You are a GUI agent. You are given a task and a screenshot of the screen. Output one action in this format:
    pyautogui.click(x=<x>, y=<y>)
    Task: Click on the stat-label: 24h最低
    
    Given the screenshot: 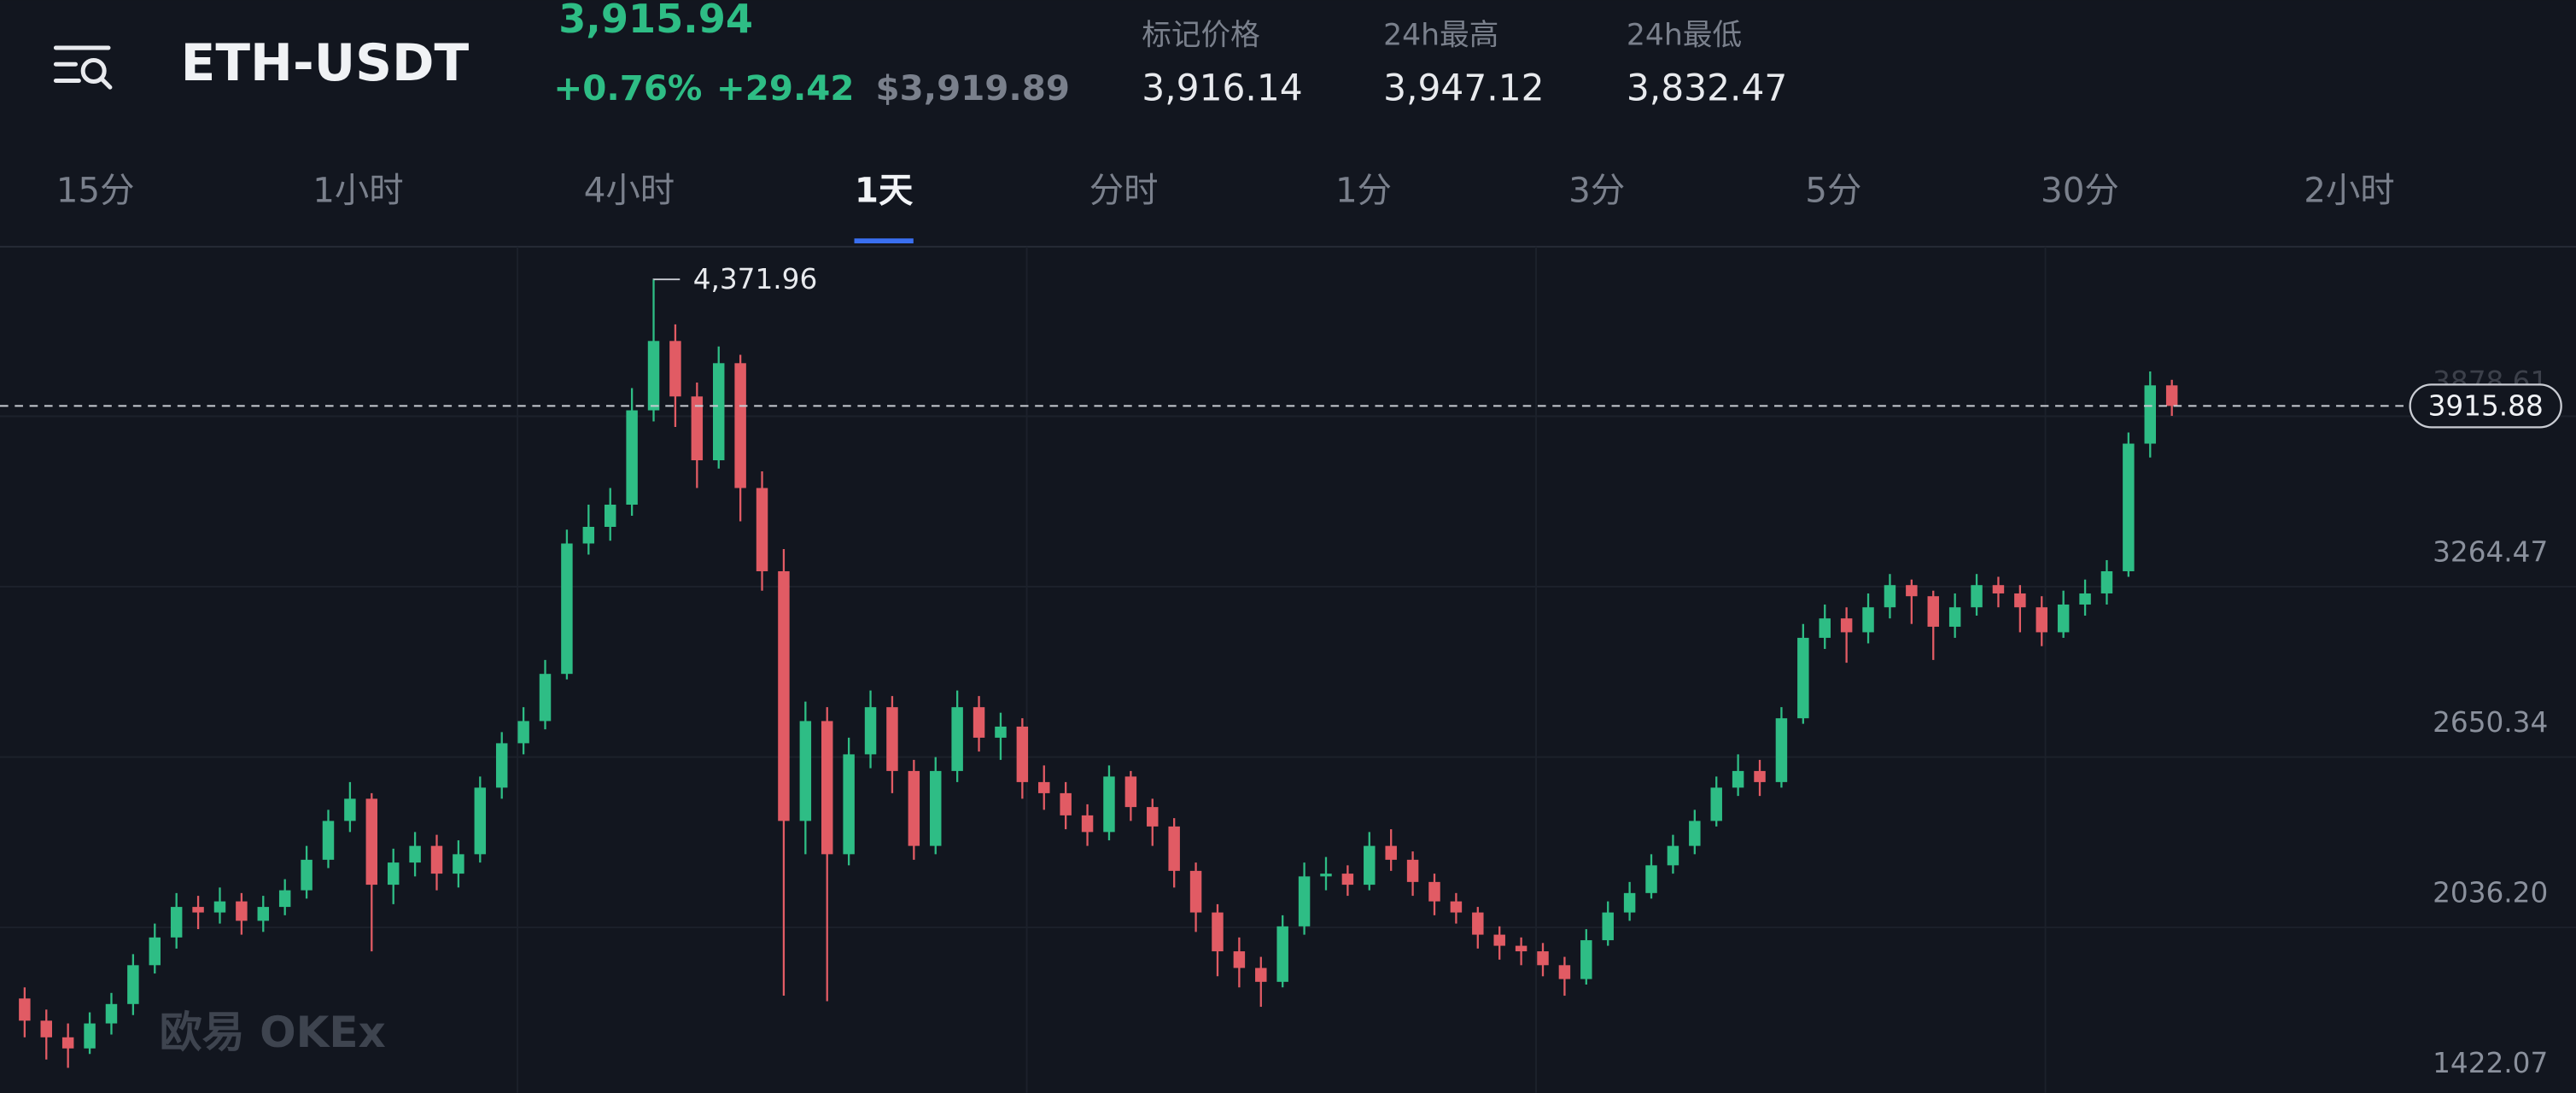 What is the action you would take?
    pyautogui.click(x=1684, y=36)
    